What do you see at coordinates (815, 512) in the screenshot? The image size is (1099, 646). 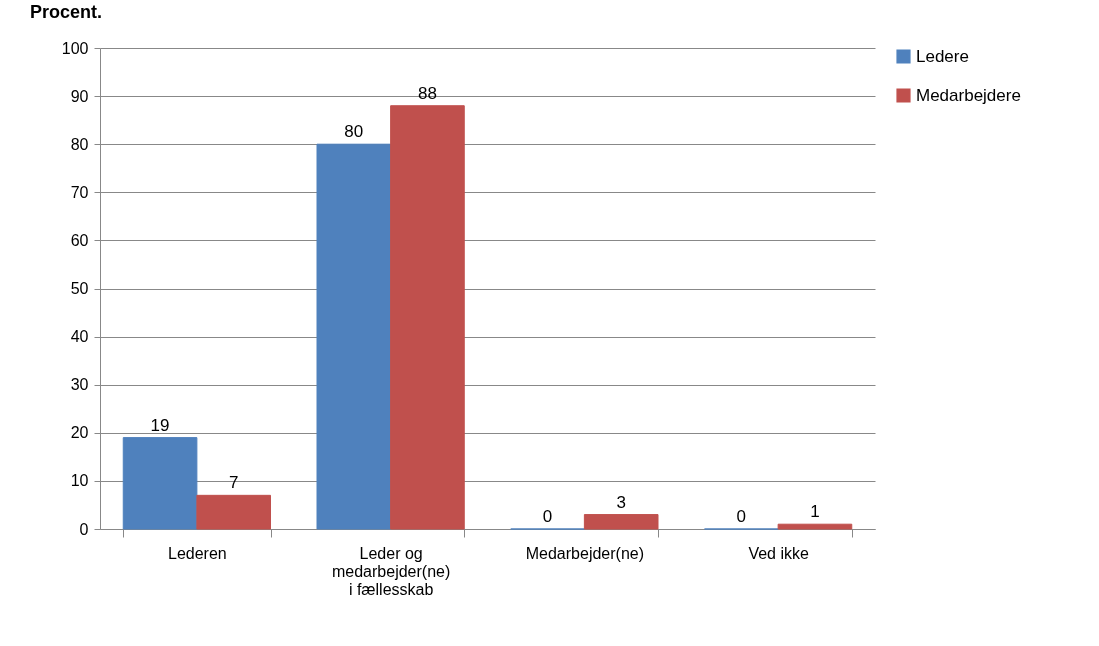 I see `data-label: 1` at bounding box center [815, 512].